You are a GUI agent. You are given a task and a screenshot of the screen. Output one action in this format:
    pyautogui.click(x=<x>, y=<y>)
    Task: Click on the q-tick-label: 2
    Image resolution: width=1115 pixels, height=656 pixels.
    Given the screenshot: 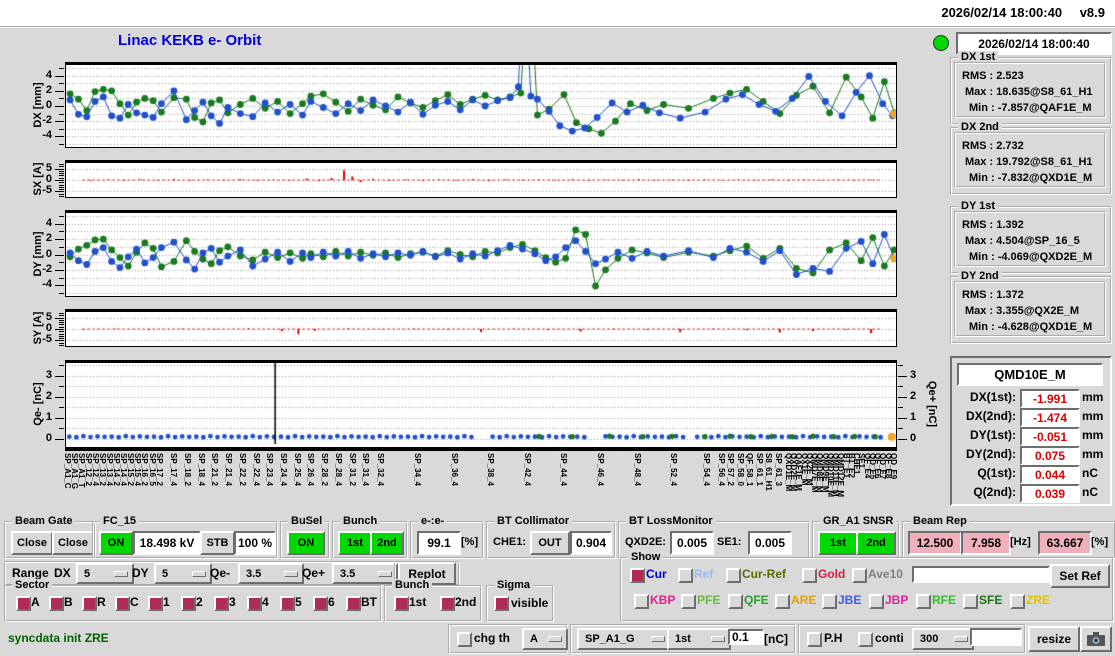 What is the action you would take?
    pyautogui.click(x=48, y=395)
    